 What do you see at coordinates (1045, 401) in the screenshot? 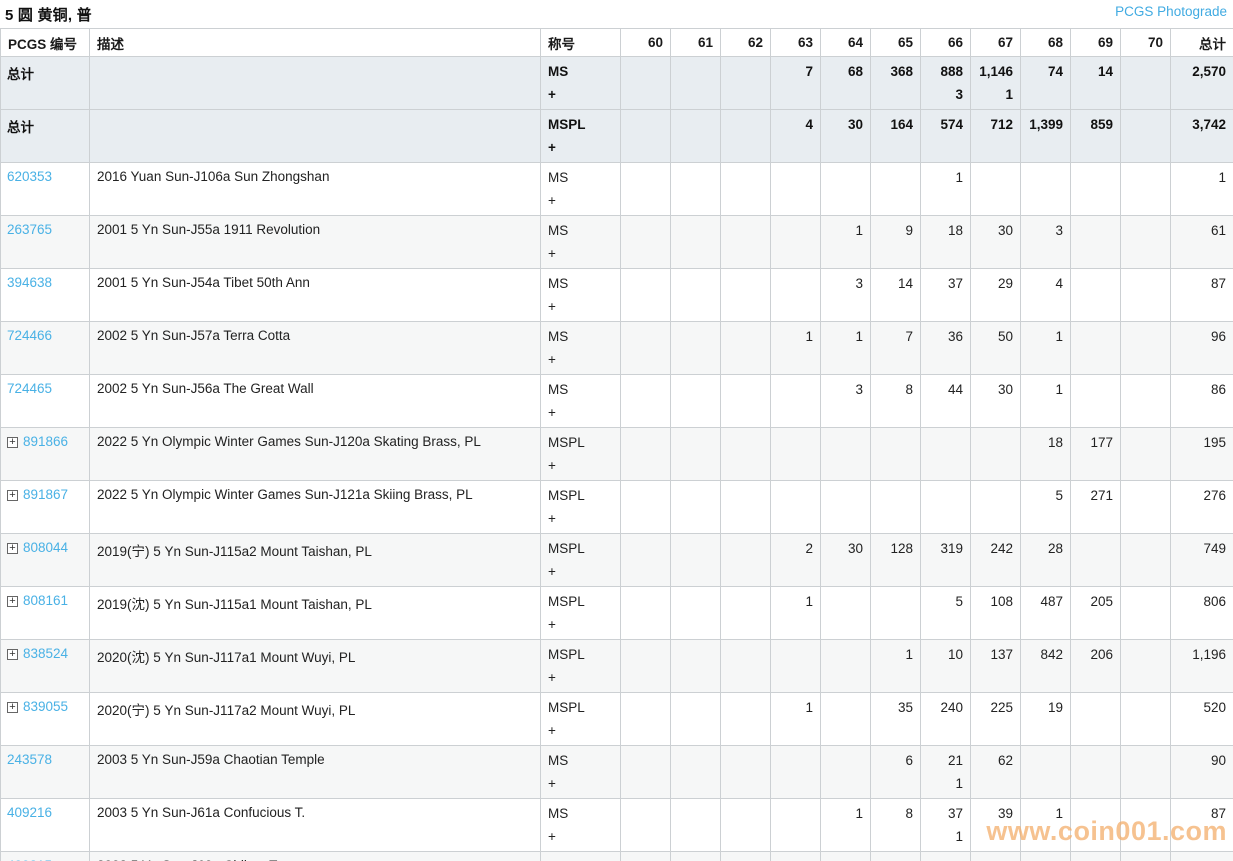
I see `grade-68-cell: 1` at bounding box center [1045, 401].